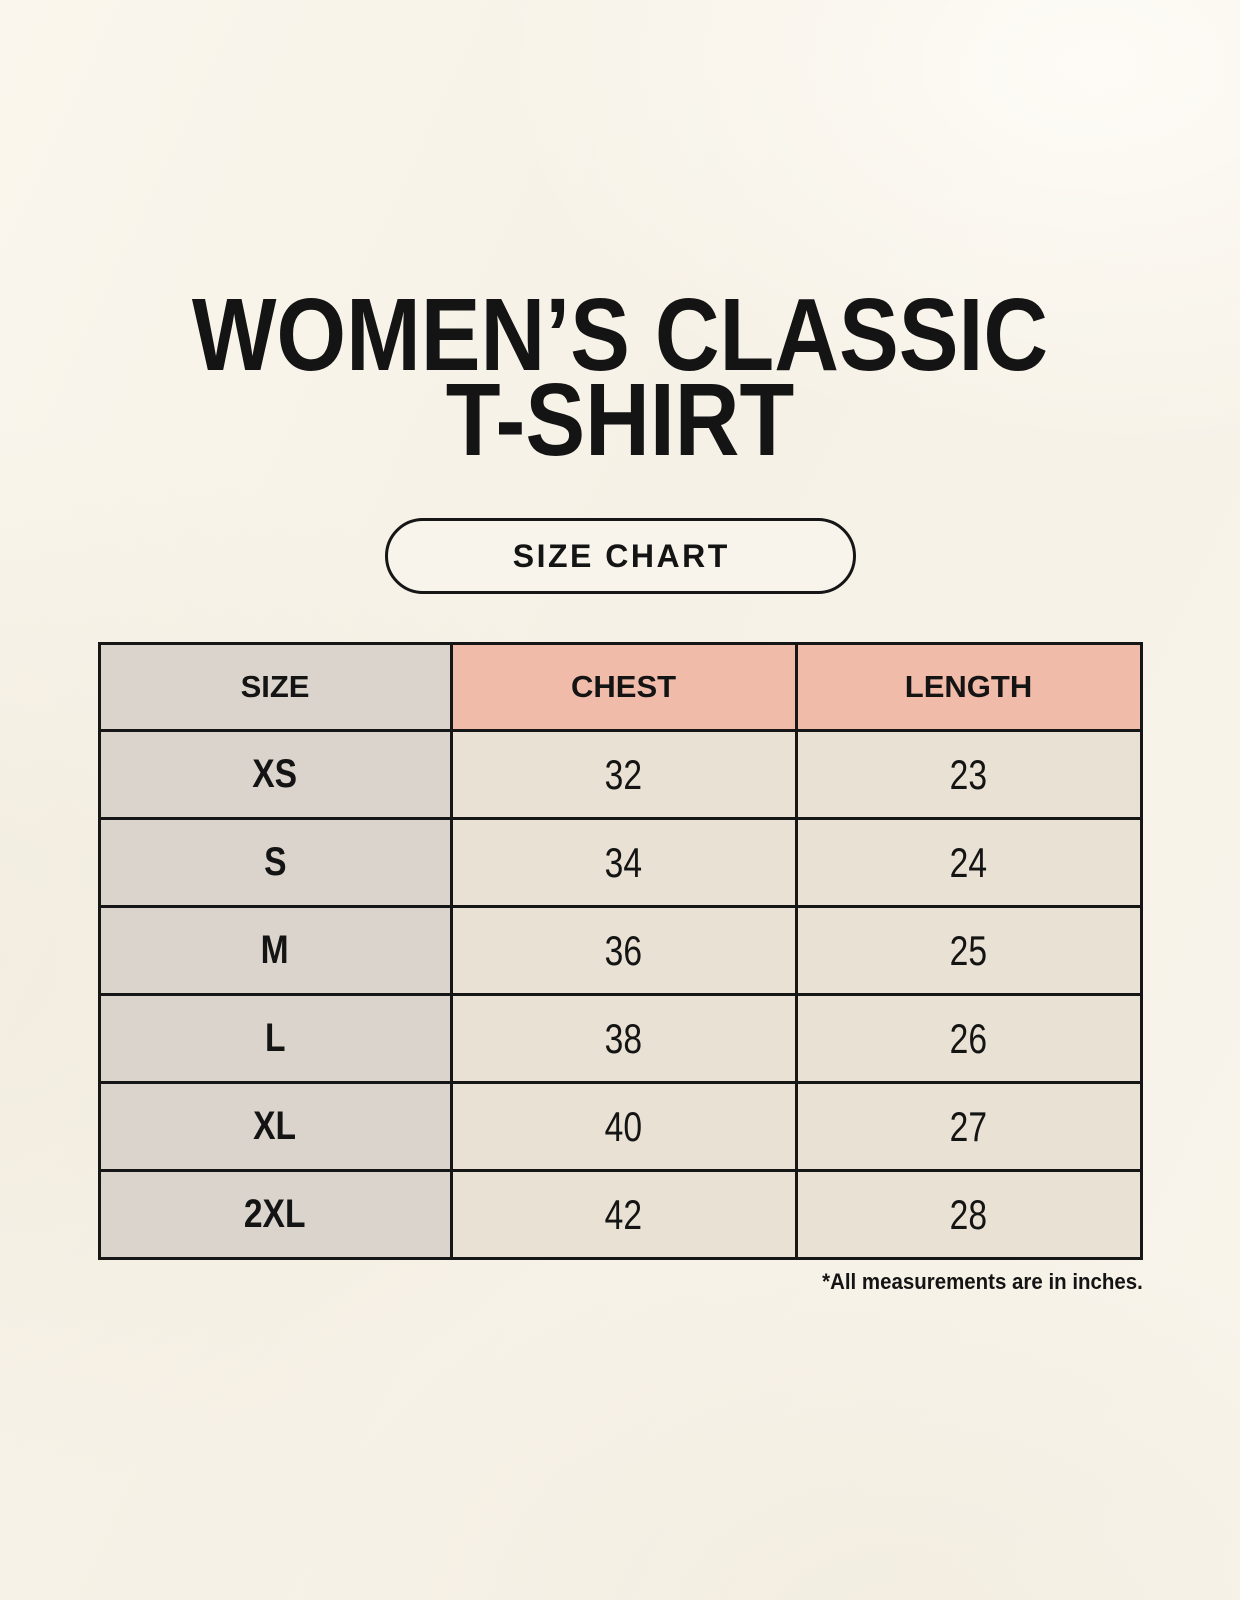  What do you see at coordinates (275, 1126) in the screenshot?
I see `size-cell: XL` at bounding box center [275, 1126].